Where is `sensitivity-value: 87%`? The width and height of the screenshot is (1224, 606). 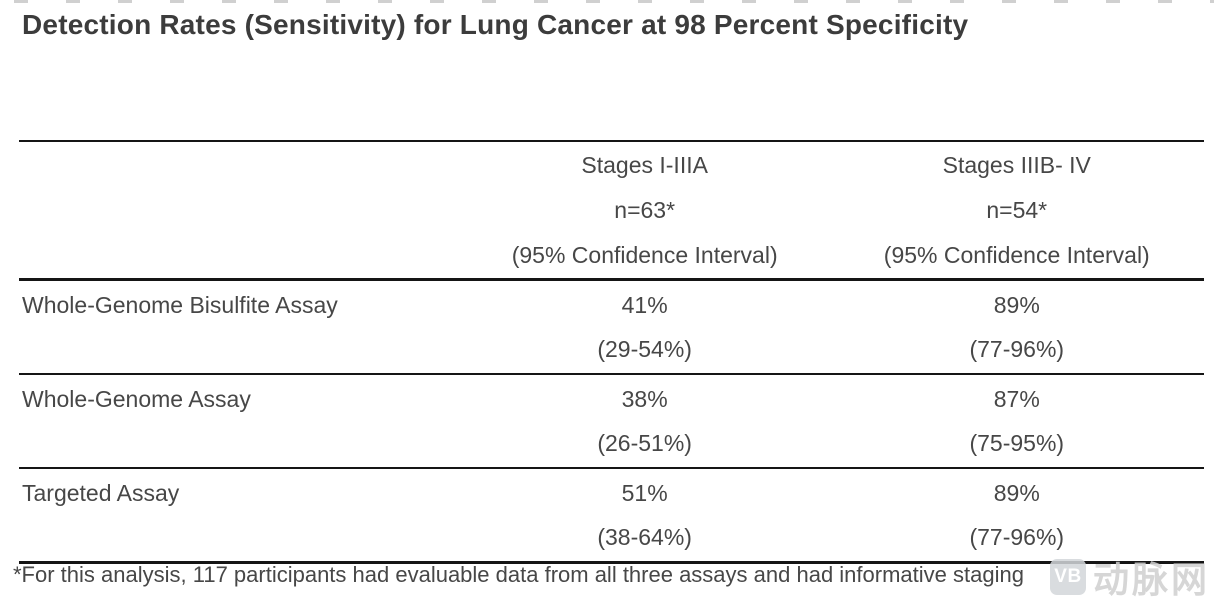
sensitivity-value: 87% is located at coordinates (1016, 399).